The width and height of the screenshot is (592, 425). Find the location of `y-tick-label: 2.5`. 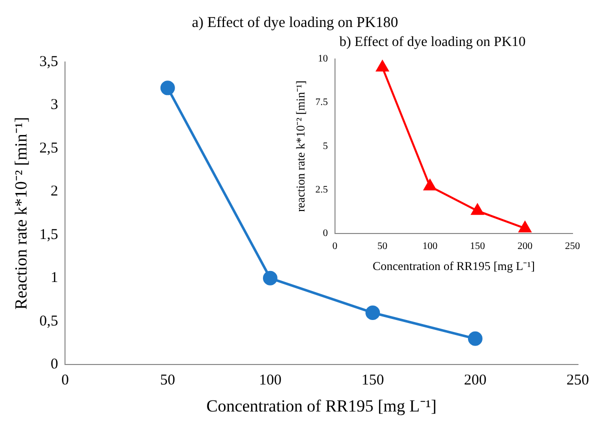

y-tick-label: 2.5 is located at coordinates (321, 190).